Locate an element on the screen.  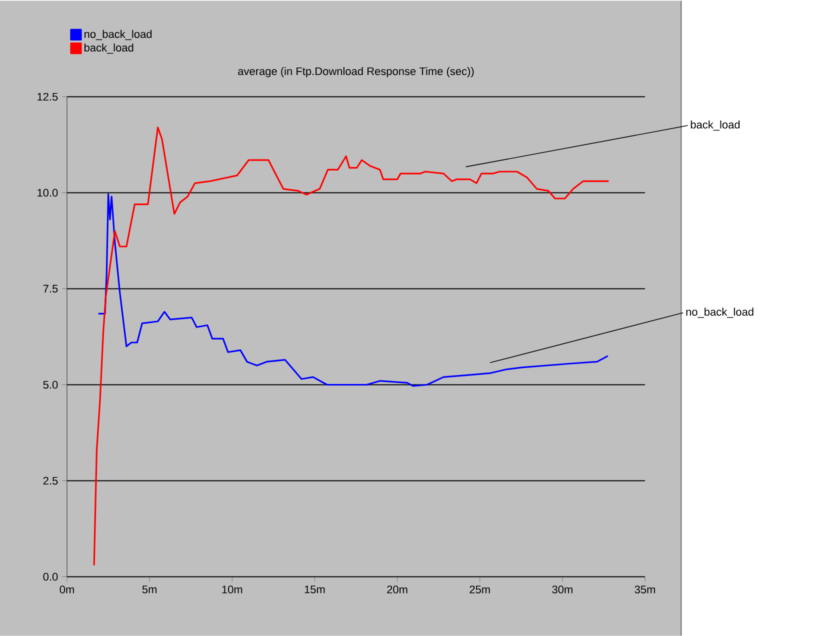
x-tick-label: 20m is located at coordinates (397, 589).